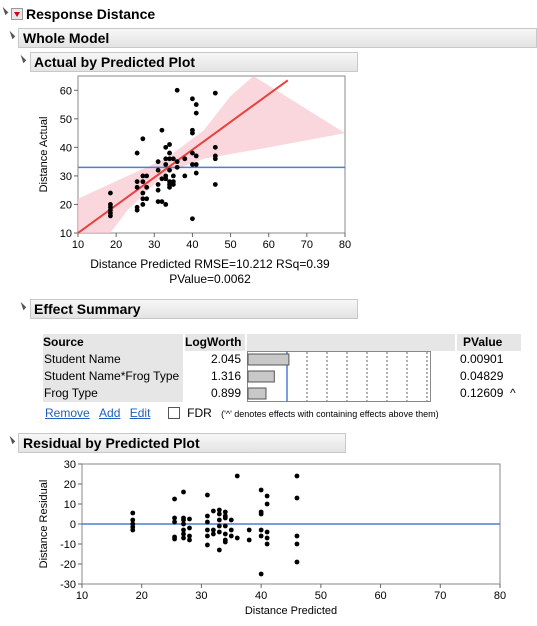 The image size is (537, 626). Describe the element at coordinates (194, 62) in the screenshot. I see `actual-plot-header: Actual by Predicted Plot` at that location.